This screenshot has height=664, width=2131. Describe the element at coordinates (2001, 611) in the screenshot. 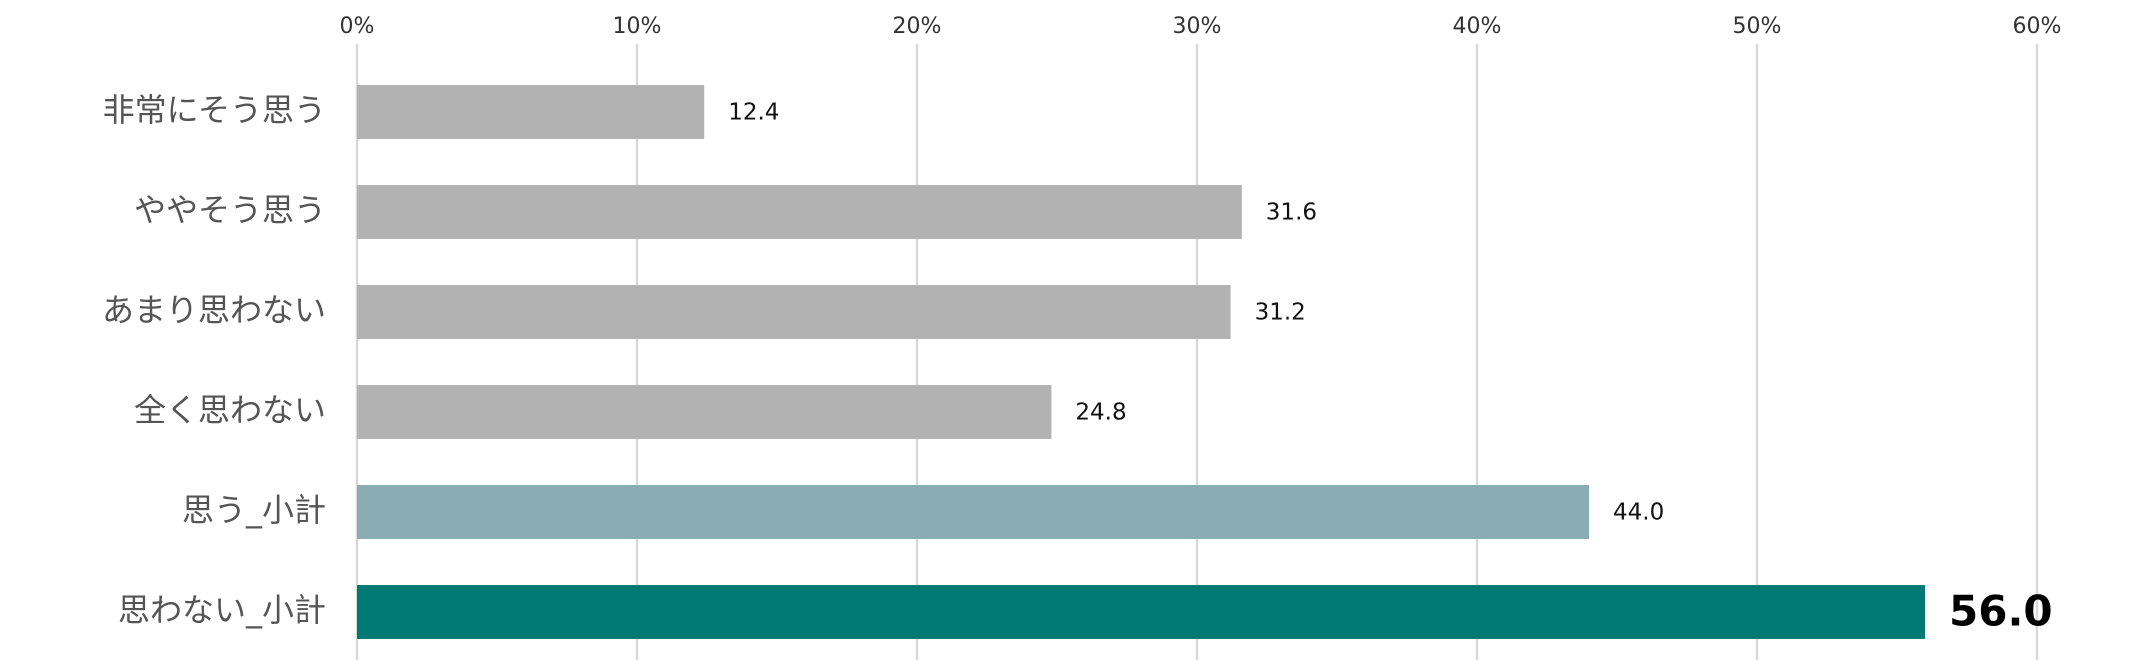

I see `data-label: 56.0` at that location.